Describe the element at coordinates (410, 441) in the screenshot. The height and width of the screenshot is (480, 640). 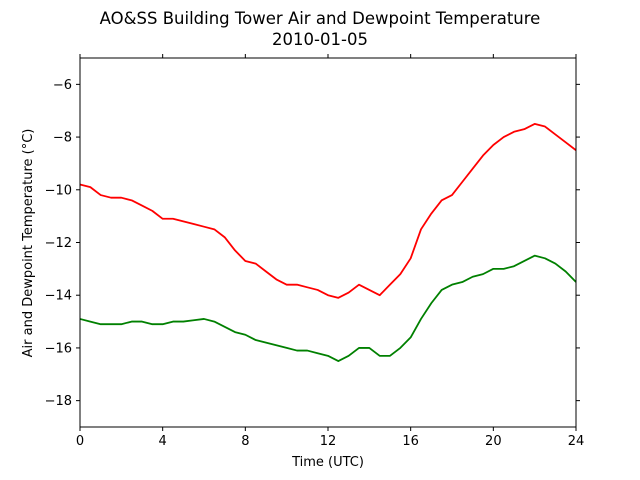
I see `x-tick-label: 16` at that location.